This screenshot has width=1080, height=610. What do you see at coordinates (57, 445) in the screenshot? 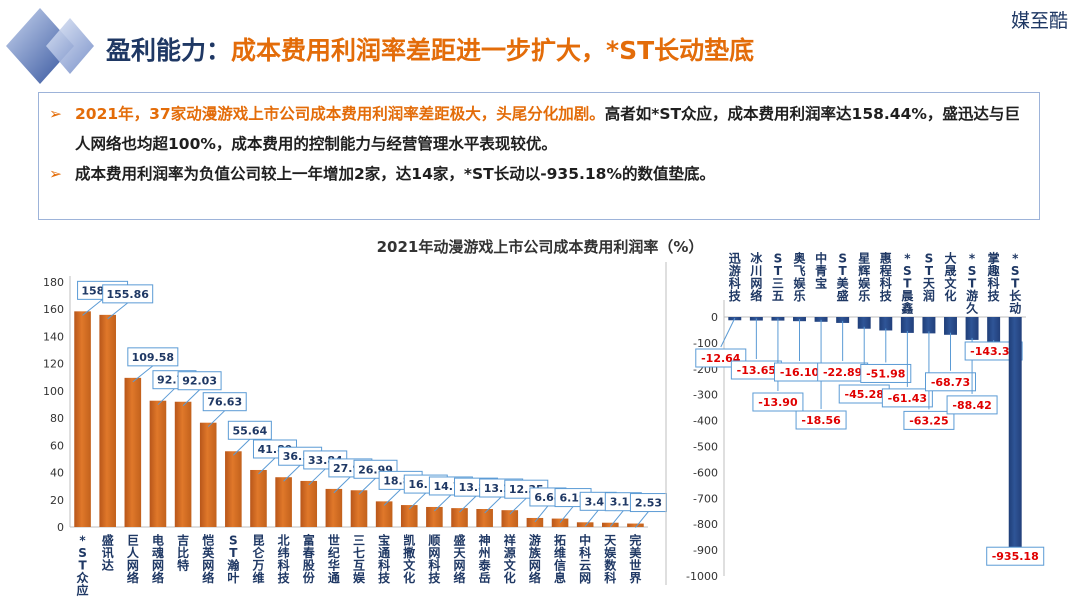
I see `y-tick-label: 60` at bounding box center [57, 445].